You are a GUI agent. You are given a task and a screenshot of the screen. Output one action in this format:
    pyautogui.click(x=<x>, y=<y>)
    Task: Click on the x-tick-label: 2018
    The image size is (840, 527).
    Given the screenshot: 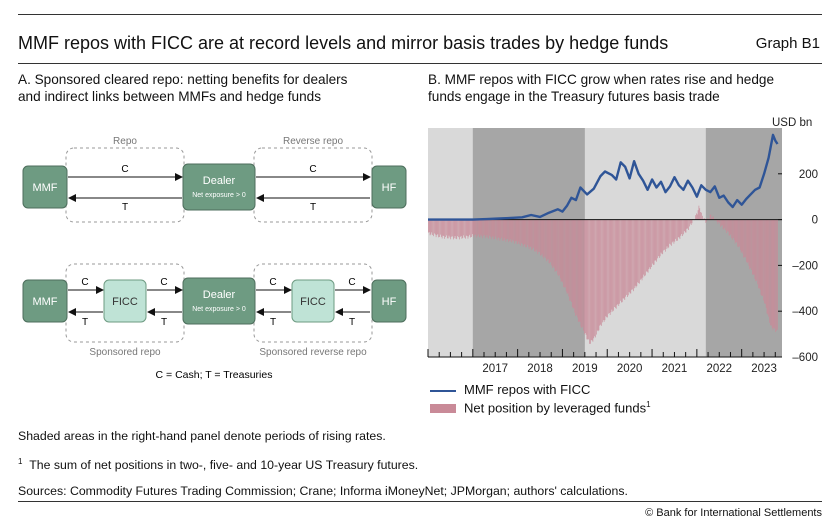 What is the action you would take?
    pyautogui.click(x=540, y=369)
    